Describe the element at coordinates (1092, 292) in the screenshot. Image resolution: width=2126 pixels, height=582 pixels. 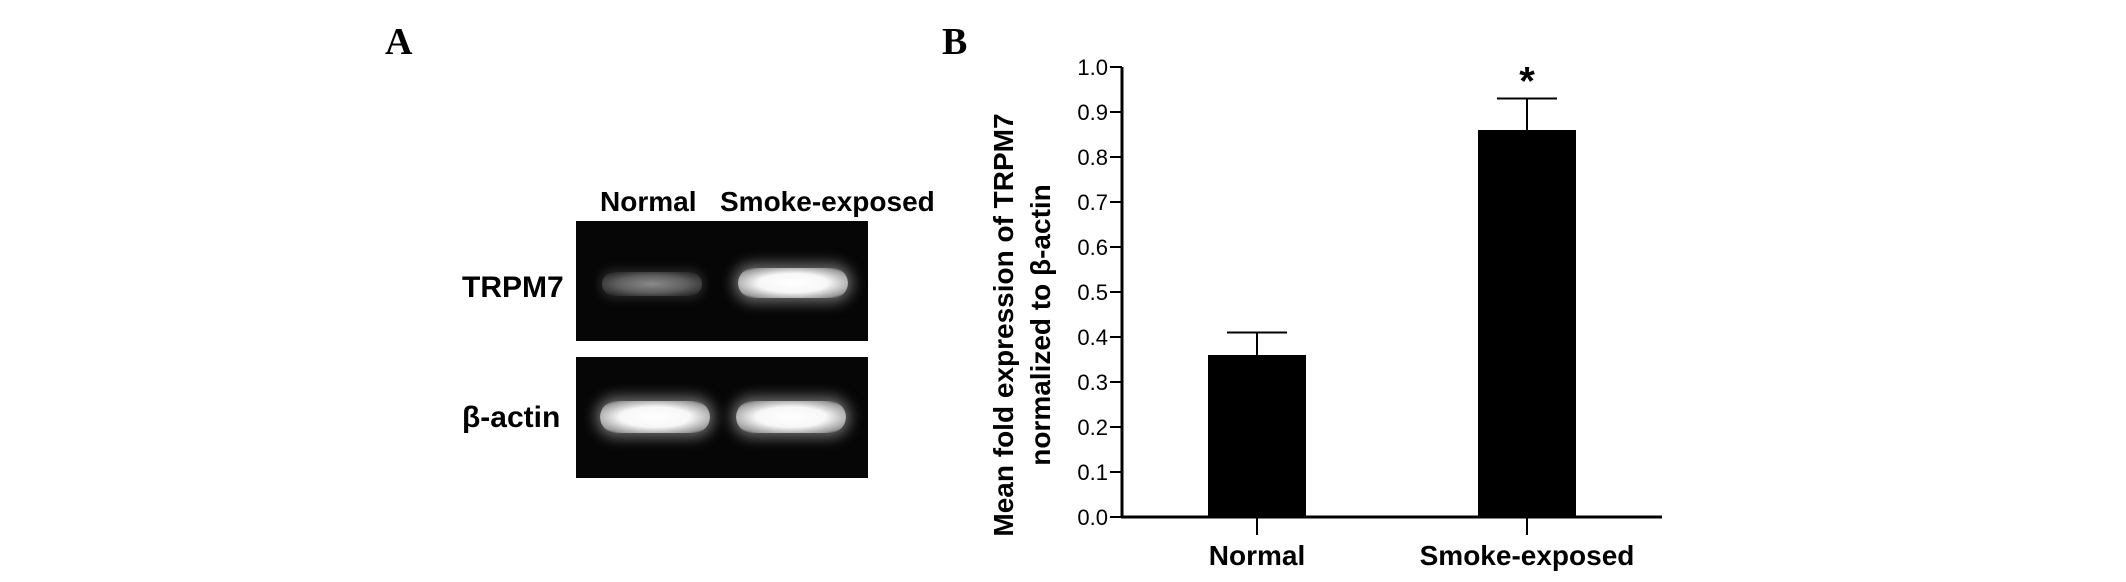
I see `y-tick-label: 0.5` at that location.